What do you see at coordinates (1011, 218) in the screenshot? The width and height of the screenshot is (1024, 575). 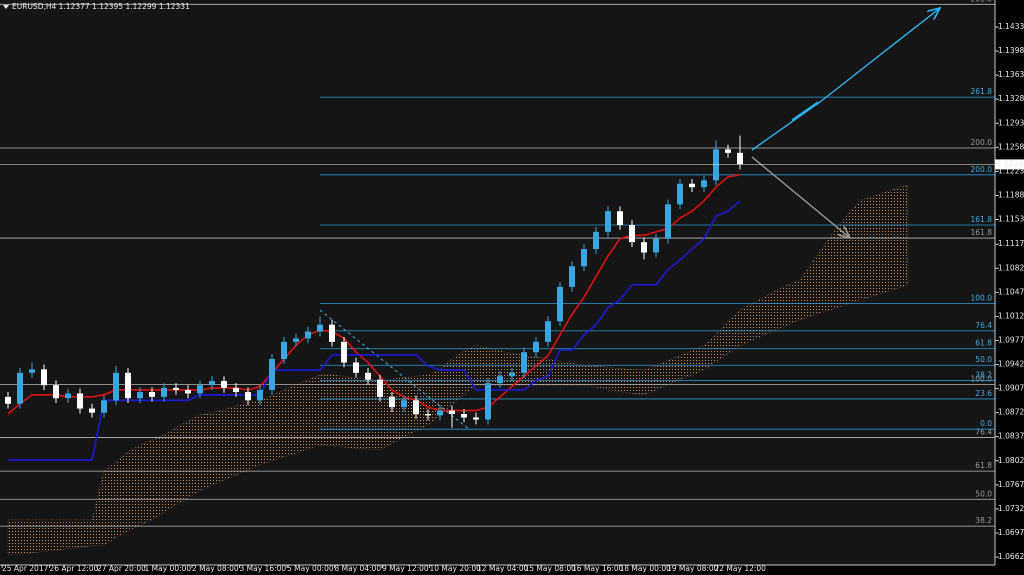 I see `y-tick-label: 1.11530` at bounding box center [1011, 218].